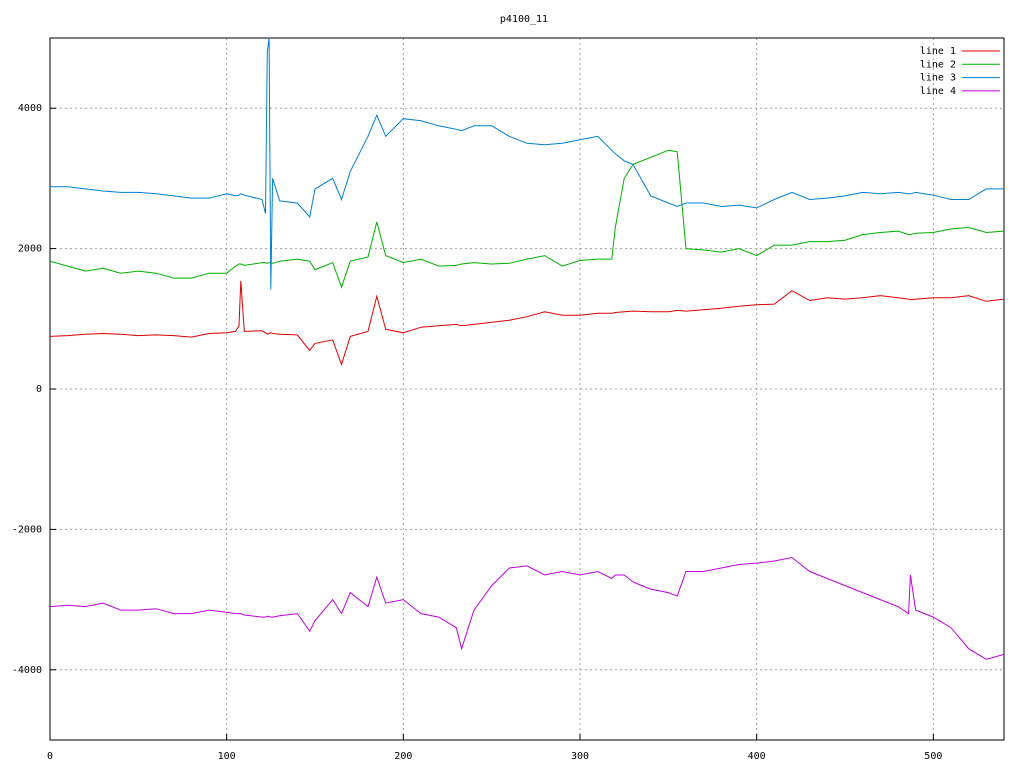 The width and height of the screenshot is (1024, 768). What do you see at coordinates (30, 108) in the screenshot?
I see `y-tick-label: 4000` at bounding box center [30, 108].